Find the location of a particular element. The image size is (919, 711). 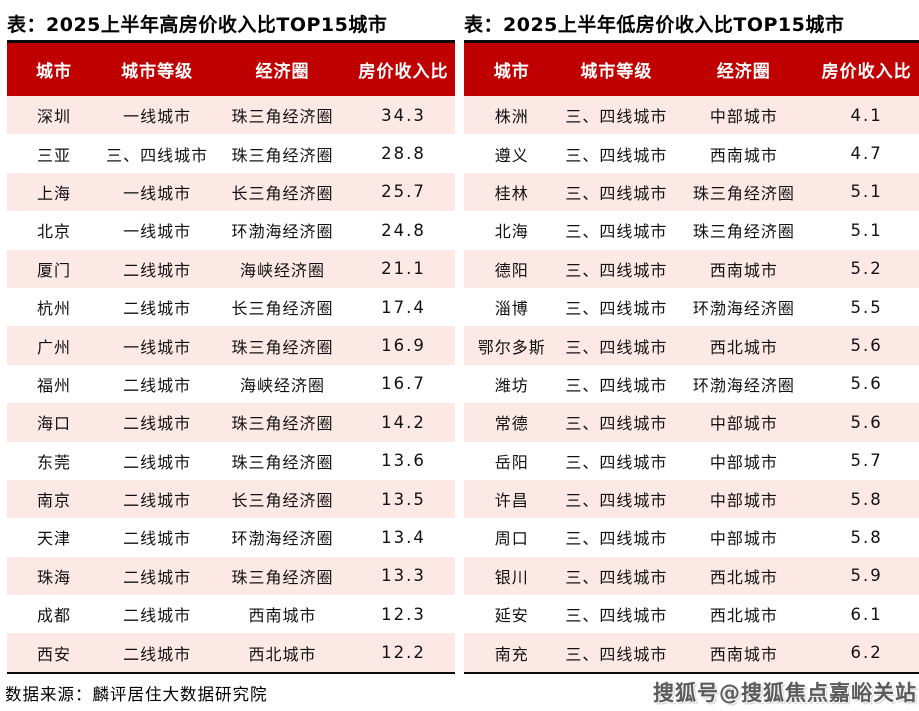

table-row: 上海 一线城市 长三角经济圈 25.7 is located at coordinates (231, 192).